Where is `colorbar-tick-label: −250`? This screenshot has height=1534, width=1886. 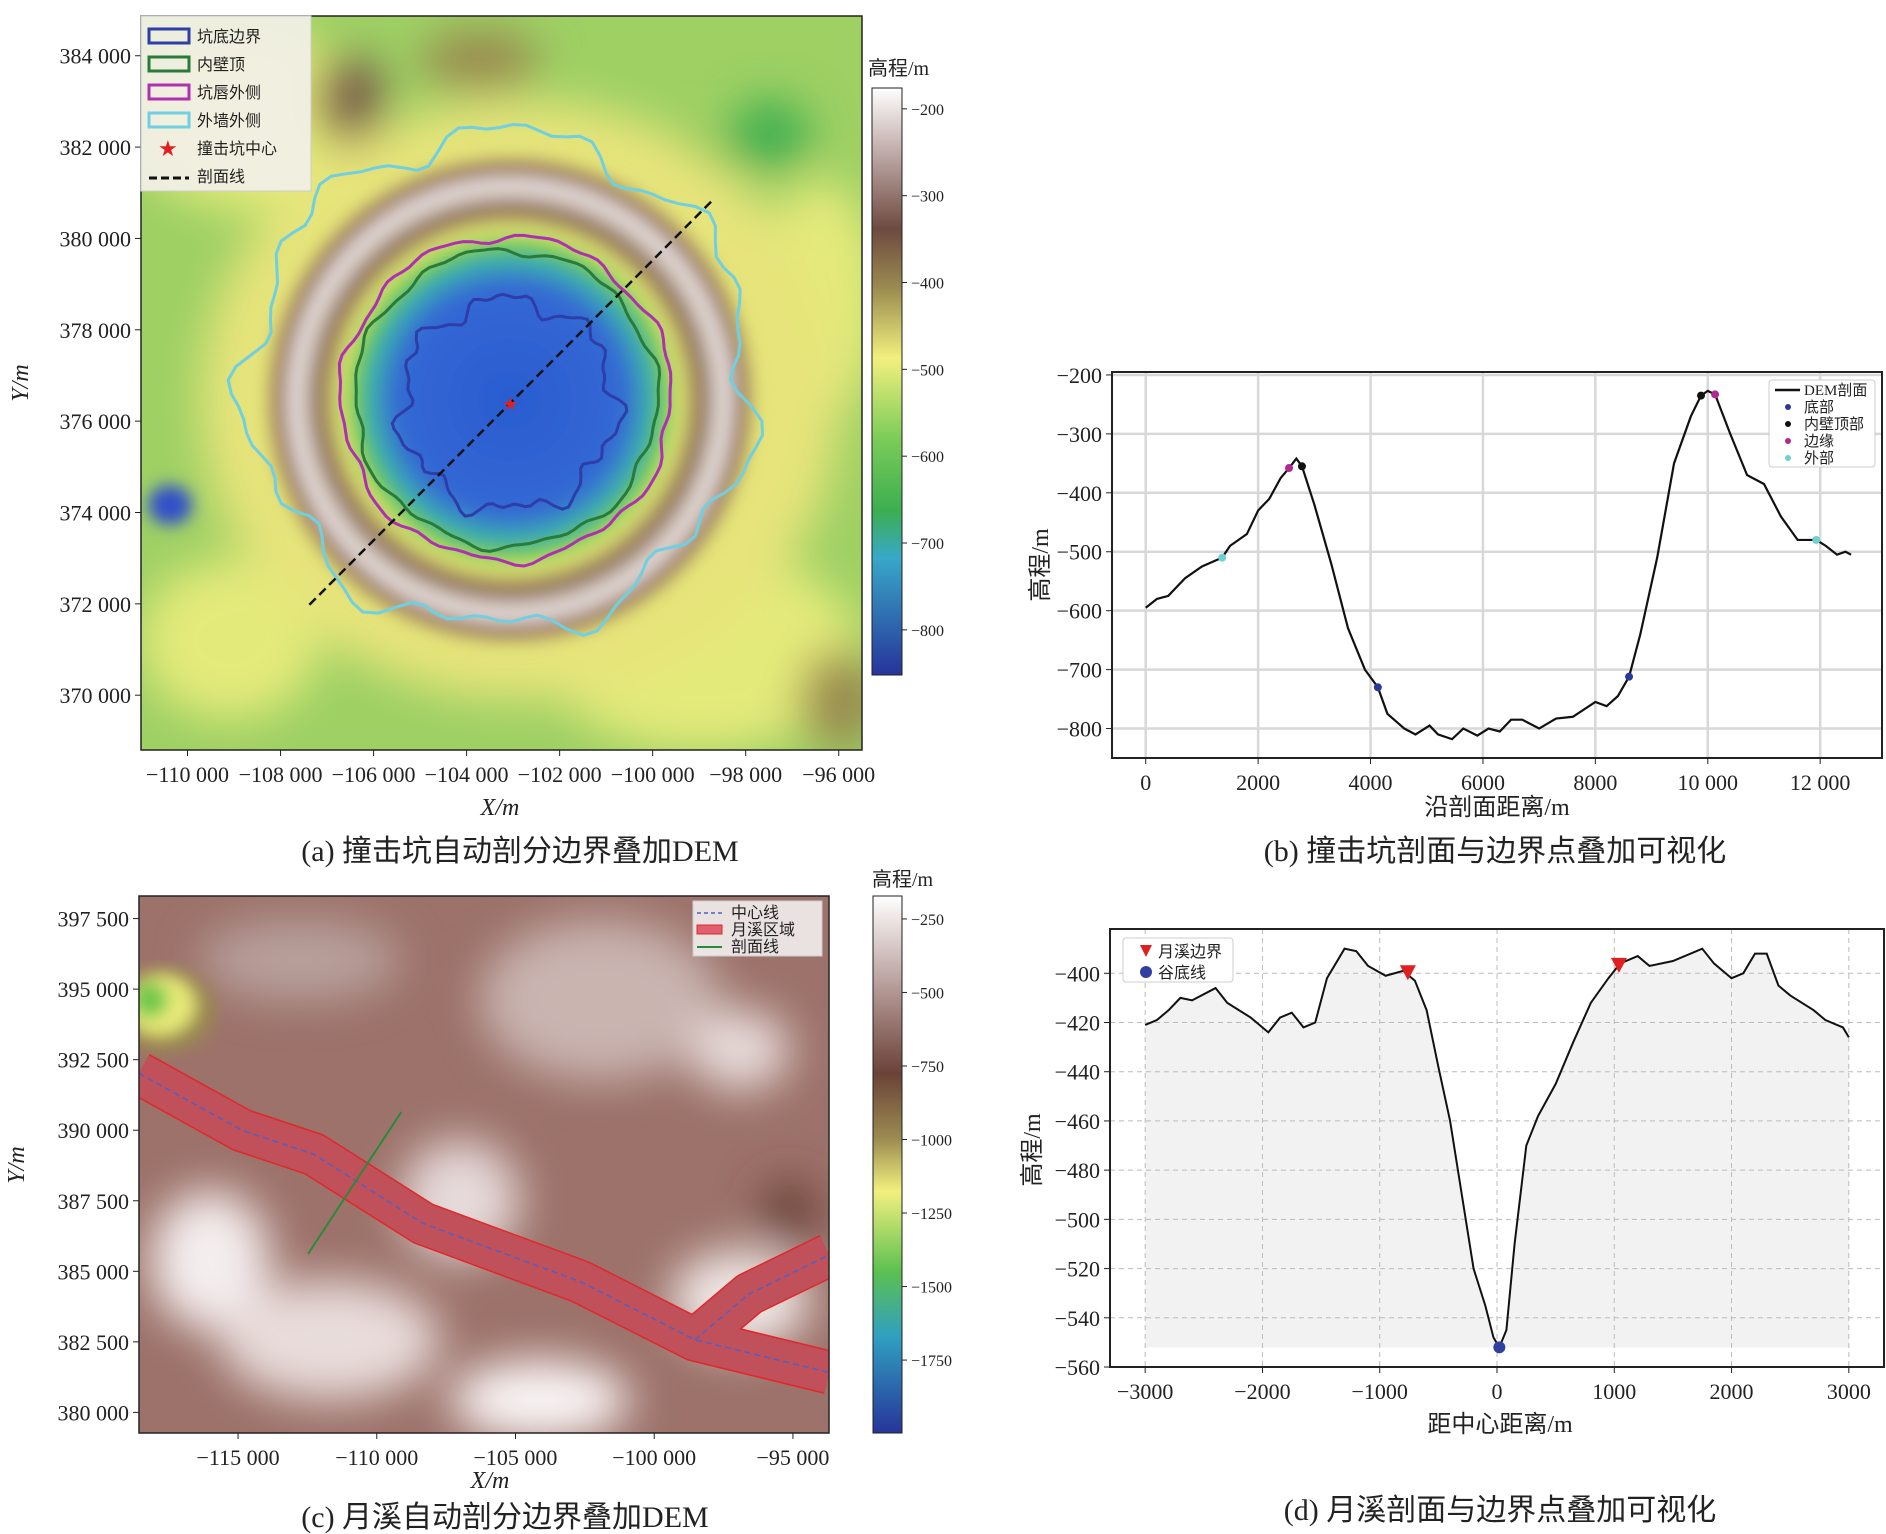
colorbar-tick-label: −250 is located at coordinates (927, 920).